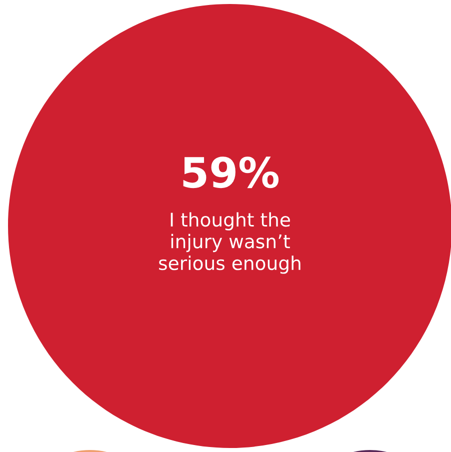 The height and width of the screenshot is (452, 451). Describe the element at coordinates (229, 243) in the screenshot. I see `category-label: I thought the injury wasn’t serious enough` at that location.